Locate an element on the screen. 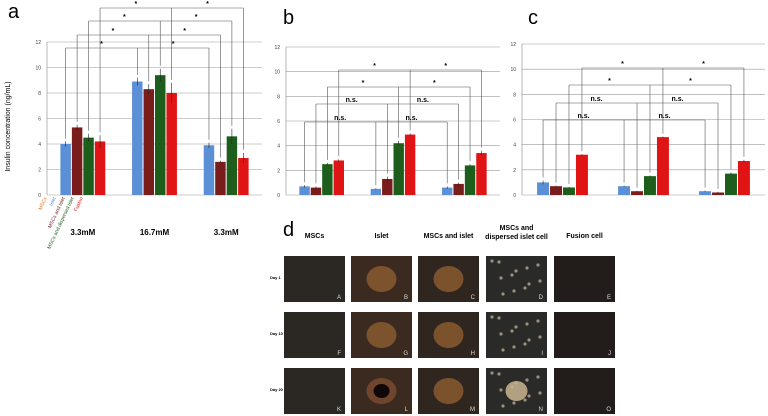 This screenshot has width=768, height=416. image-label: M is located at coordinates (472, 410).